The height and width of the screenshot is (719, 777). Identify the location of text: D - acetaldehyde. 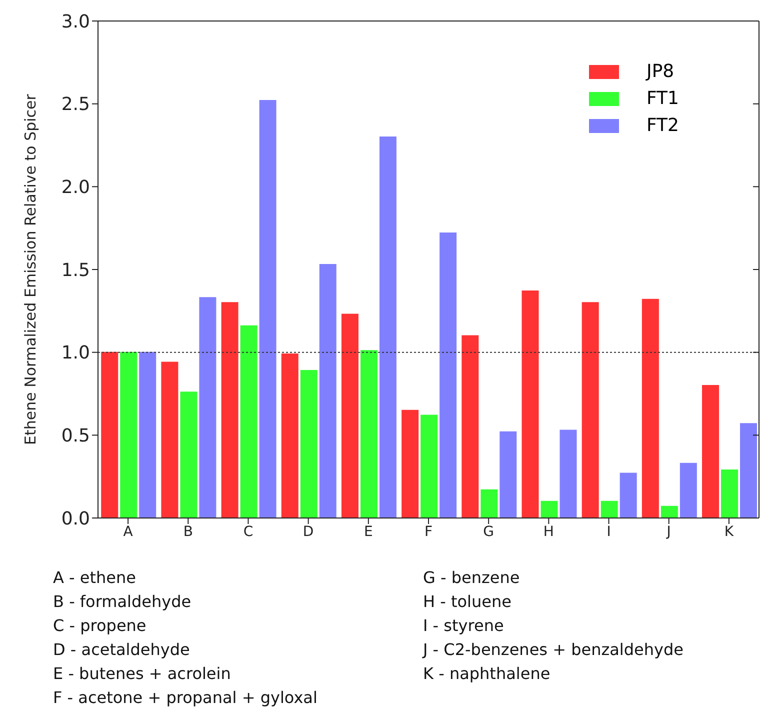
(122, 650).